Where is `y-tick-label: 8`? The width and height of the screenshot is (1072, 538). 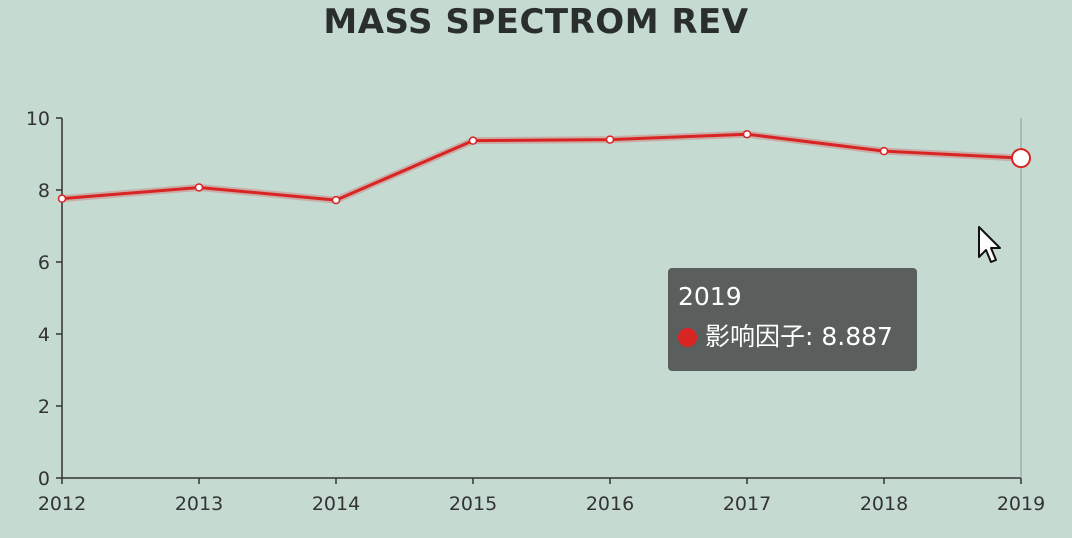
y-tick-label: 8 is located at coordinates (44, 191).